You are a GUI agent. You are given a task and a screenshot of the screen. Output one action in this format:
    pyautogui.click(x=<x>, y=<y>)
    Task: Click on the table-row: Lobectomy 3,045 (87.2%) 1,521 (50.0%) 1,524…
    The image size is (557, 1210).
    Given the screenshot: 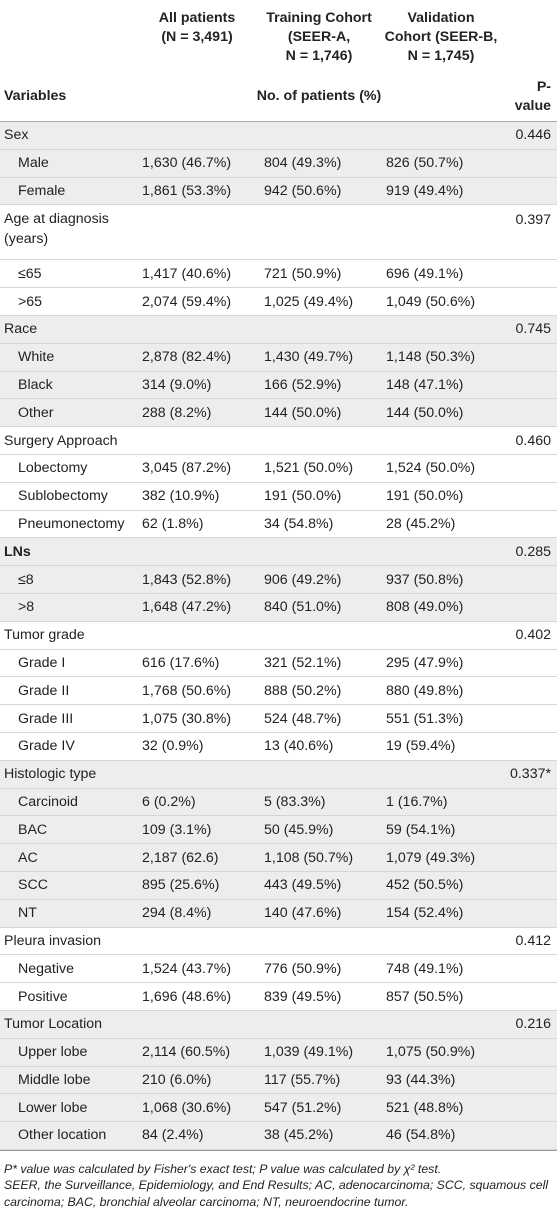 What is the action you would take?
    pyautogui.click(x=278, y=468)
    